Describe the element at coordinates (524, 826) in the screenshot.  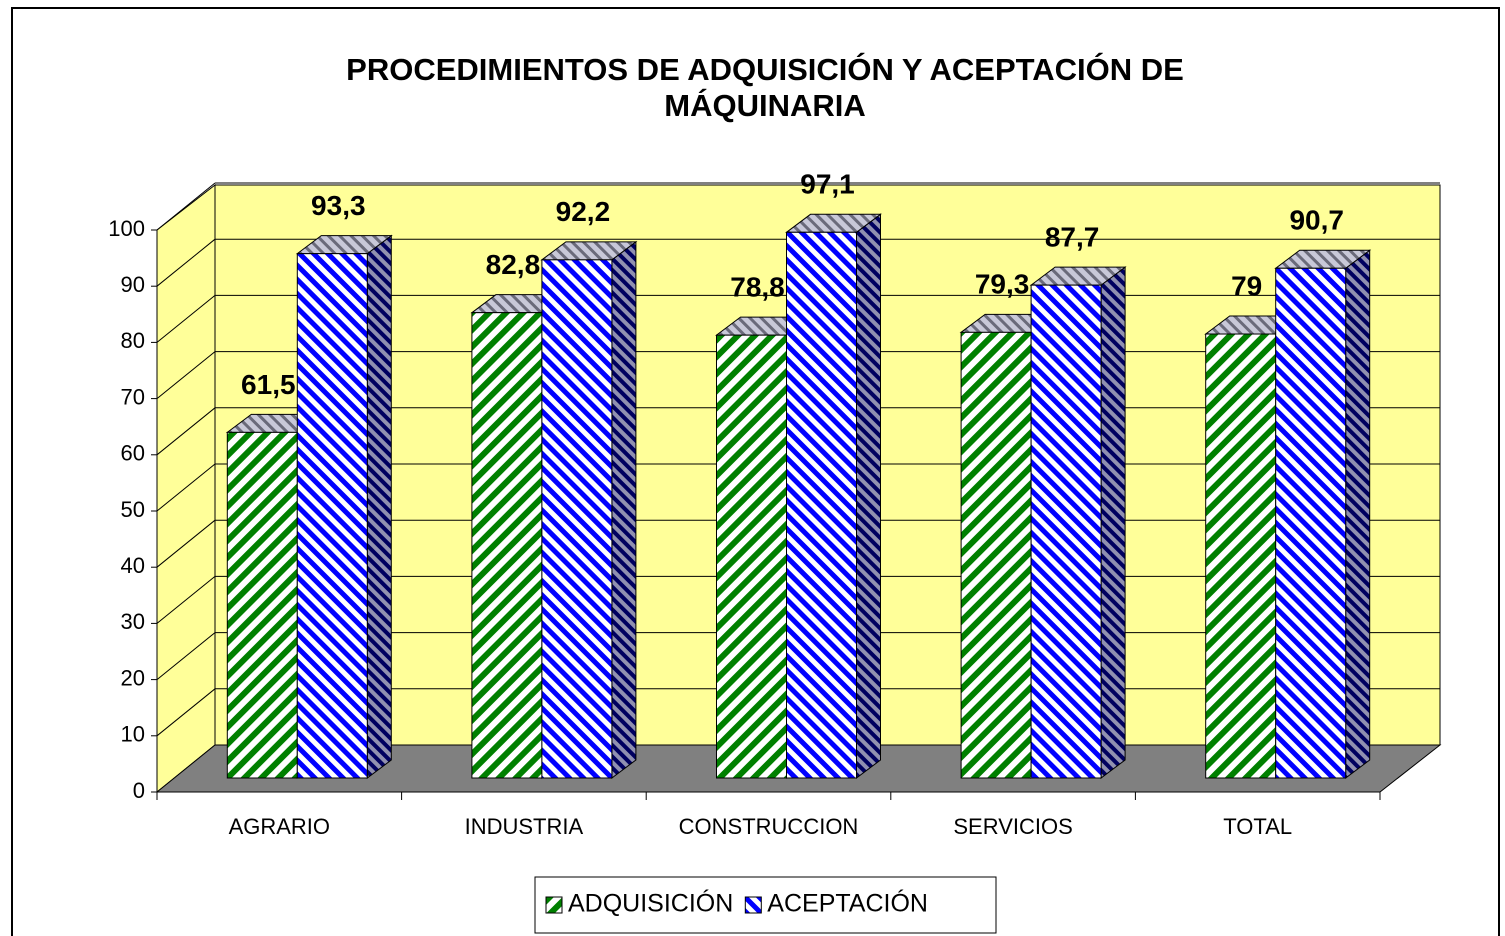
I see `x-tick-label: INDUSTRIA` at that location.